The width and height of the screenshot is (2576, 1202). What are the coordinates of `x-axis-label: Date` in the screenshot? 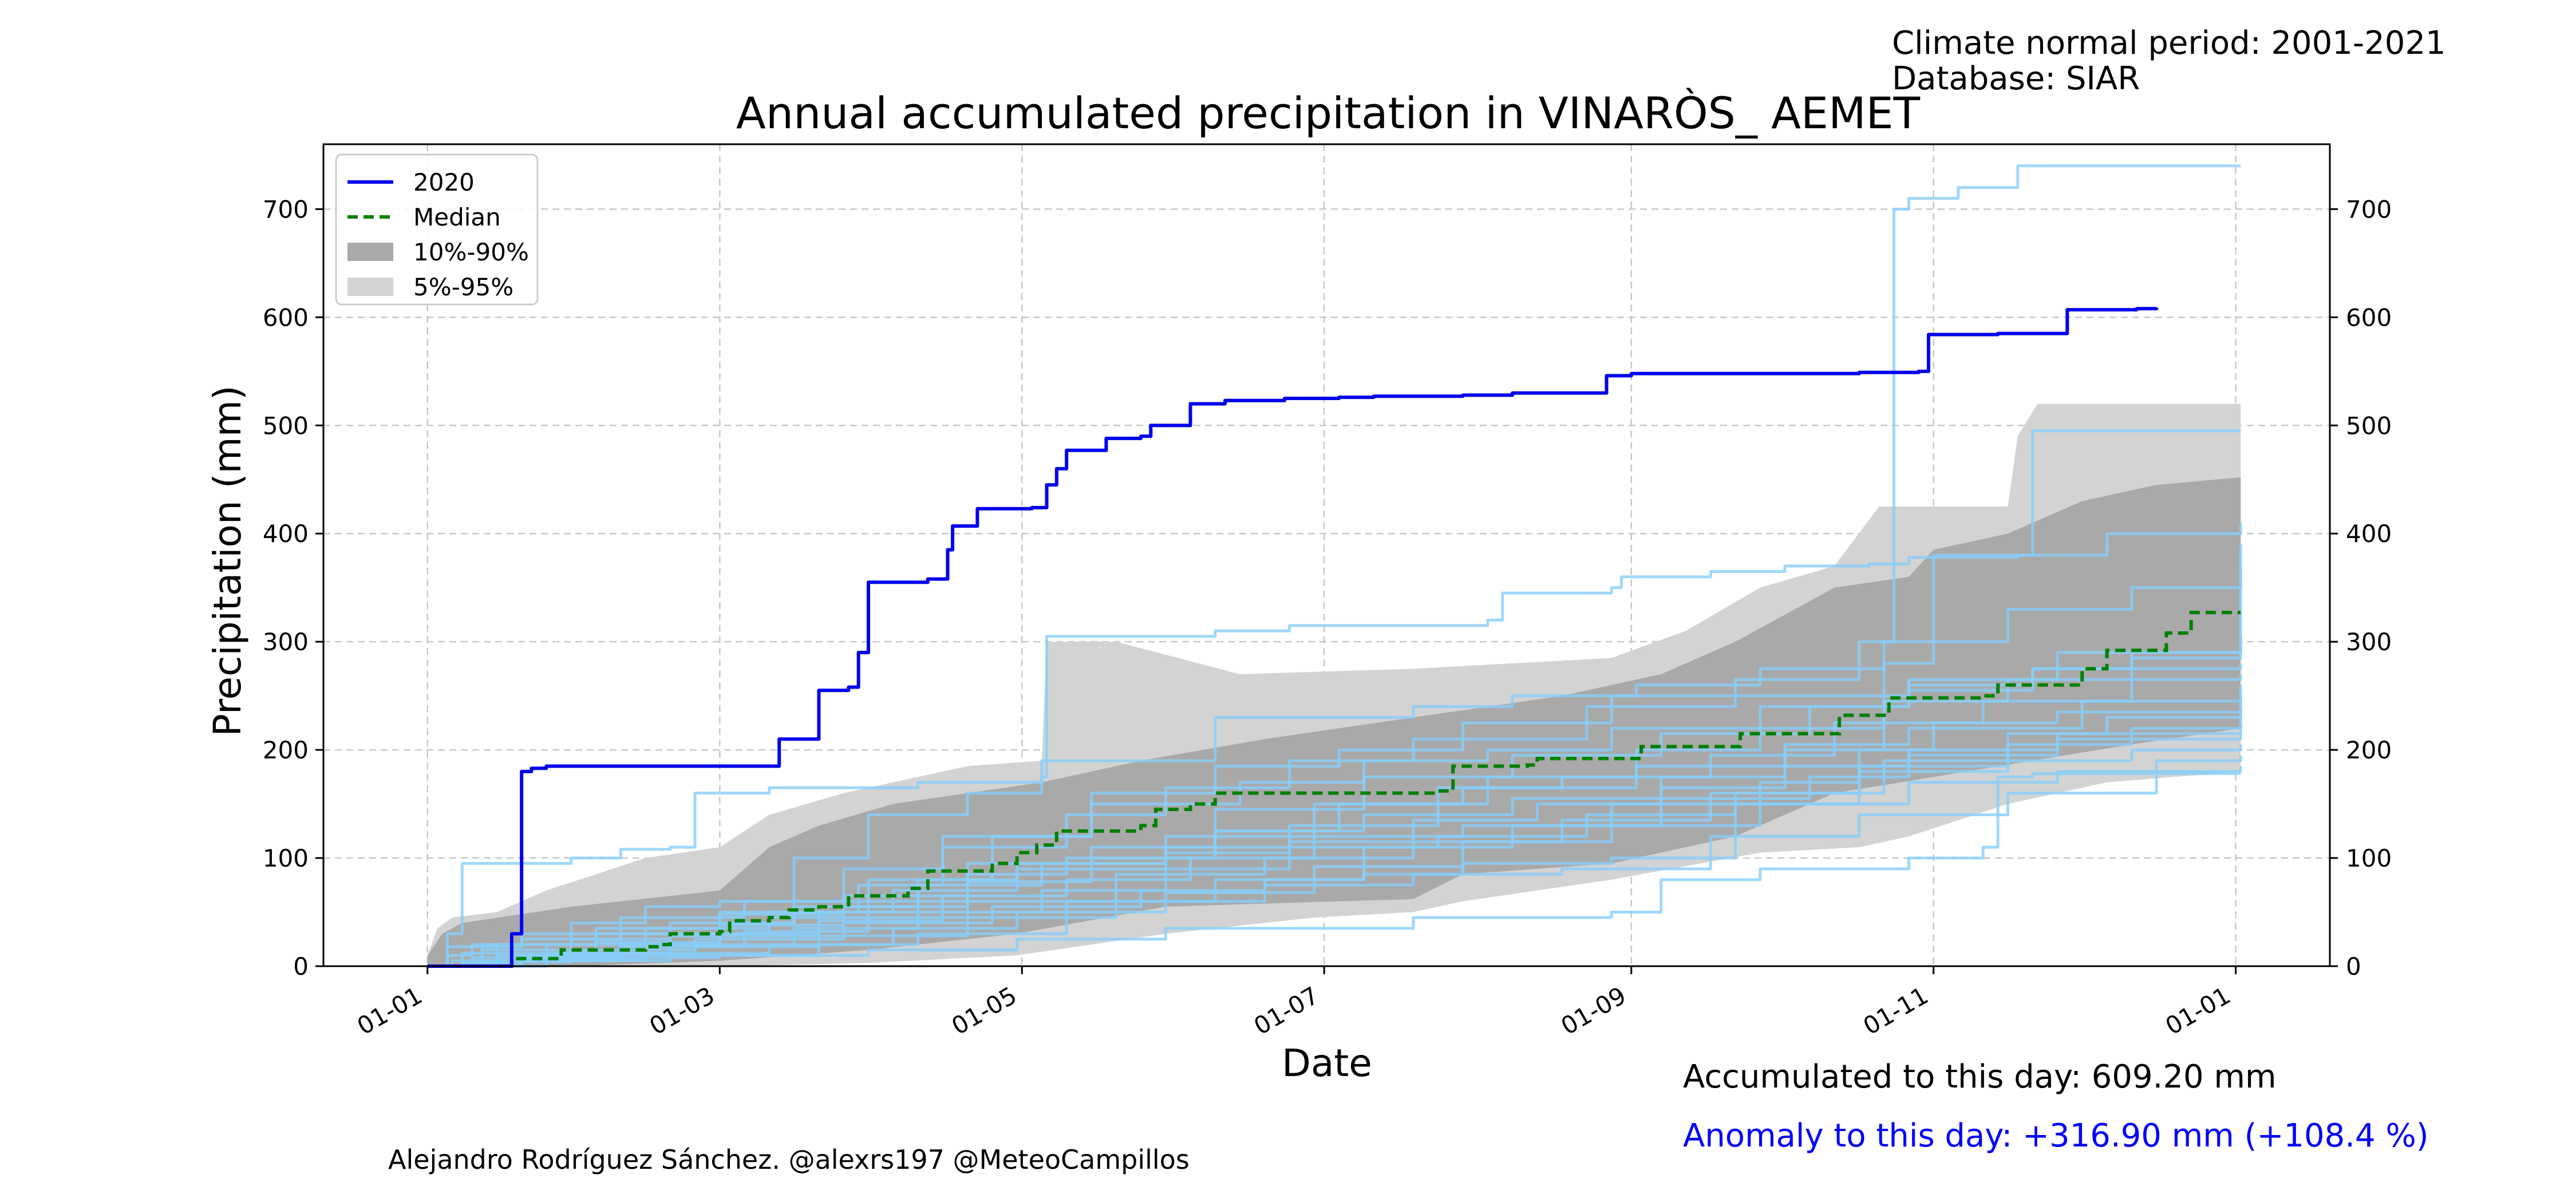 It's located at (1327, 1063).